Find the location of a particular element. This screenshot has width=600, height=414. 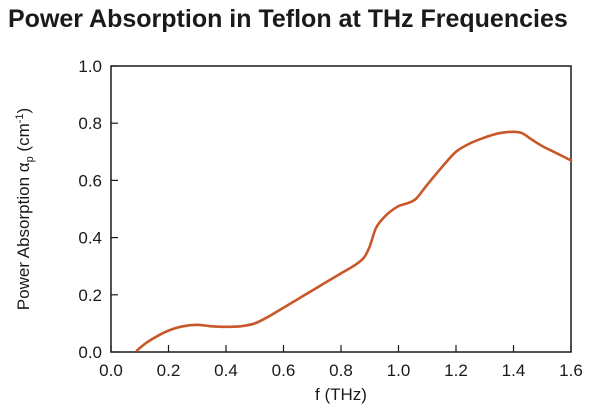

y-axis-label-prefix: Power Absorption is located at coordinates (23, 241).